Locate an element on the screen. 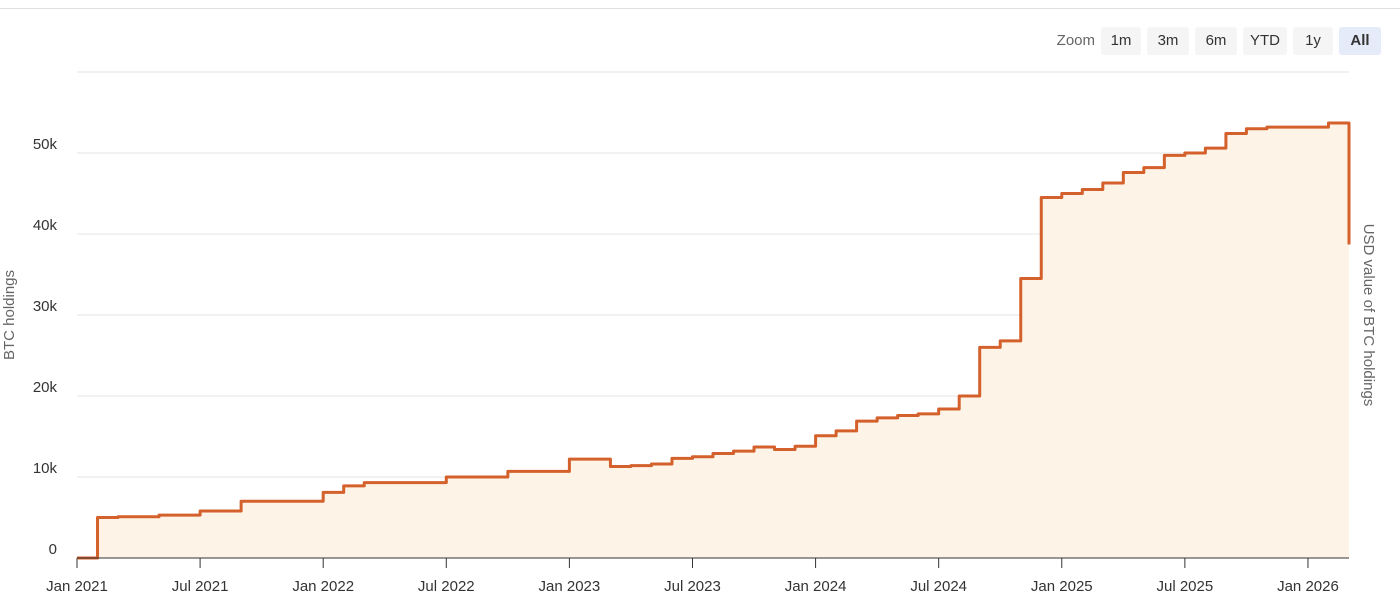 The width and height of the screenshot is (1400, 613). y-tick-label: 30k is located at coordinates (45, 306).